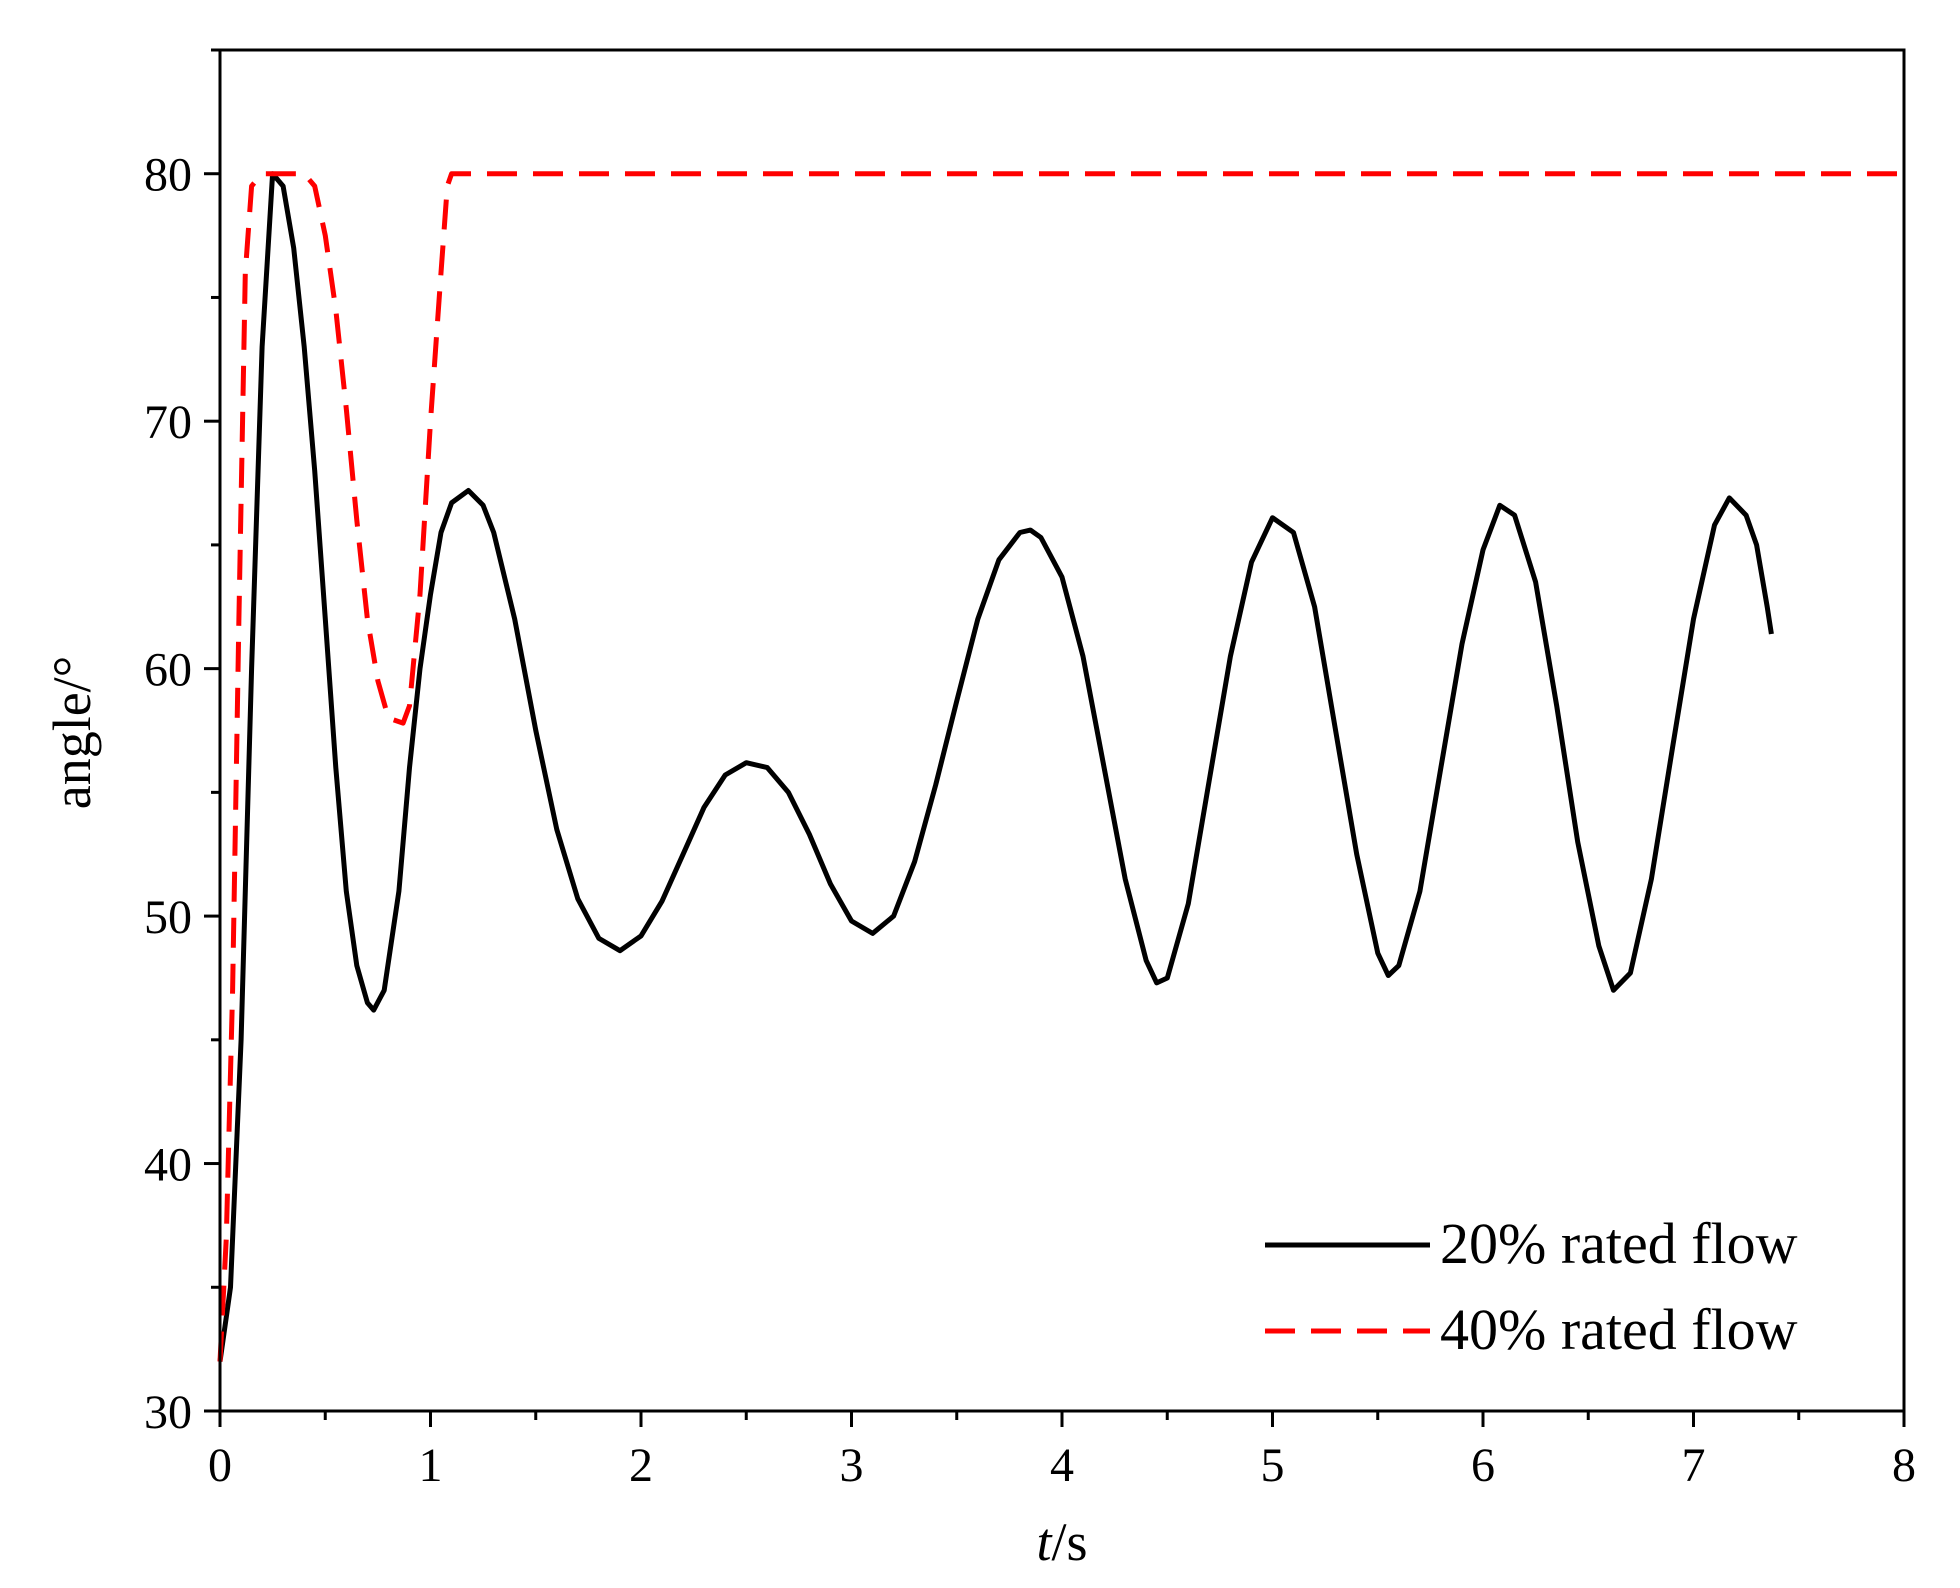 Image resolution: width=1960 pixels, height=1588 pixels. What do you see at coordinates (168, 175) in the screenshot?
I see `y-tick-label: 80` at bounding box center [168, 175].